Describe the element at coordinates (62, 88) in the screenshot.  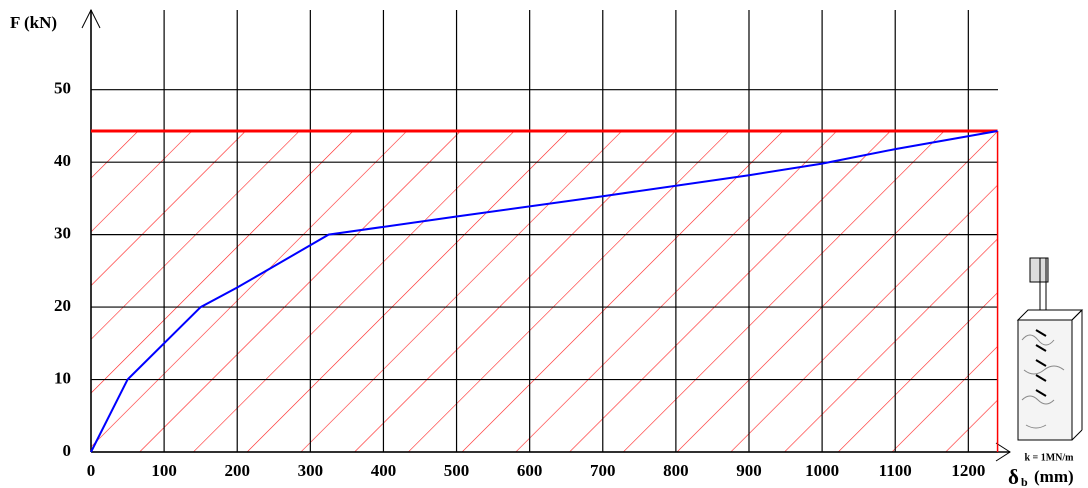
I see `y-tick-label: 50` at that location.